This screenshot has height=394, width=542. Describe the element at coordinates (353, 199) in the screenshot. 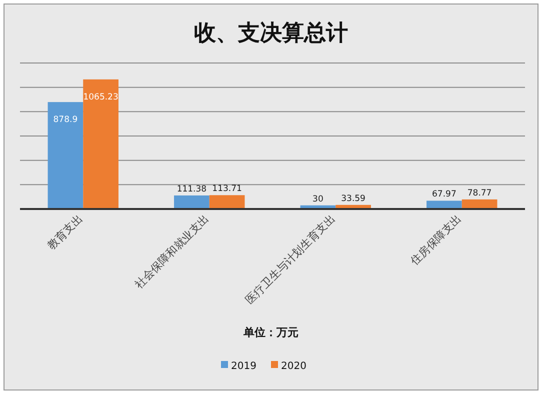

I see `data-label: 33.59` at that location.